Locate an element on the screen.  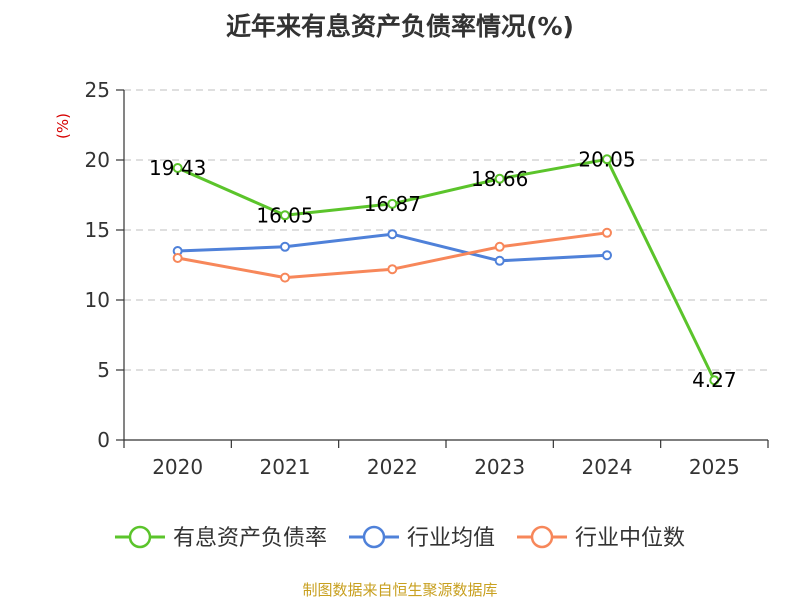
data-label: 16.87 is located at coordinates (392, 204).